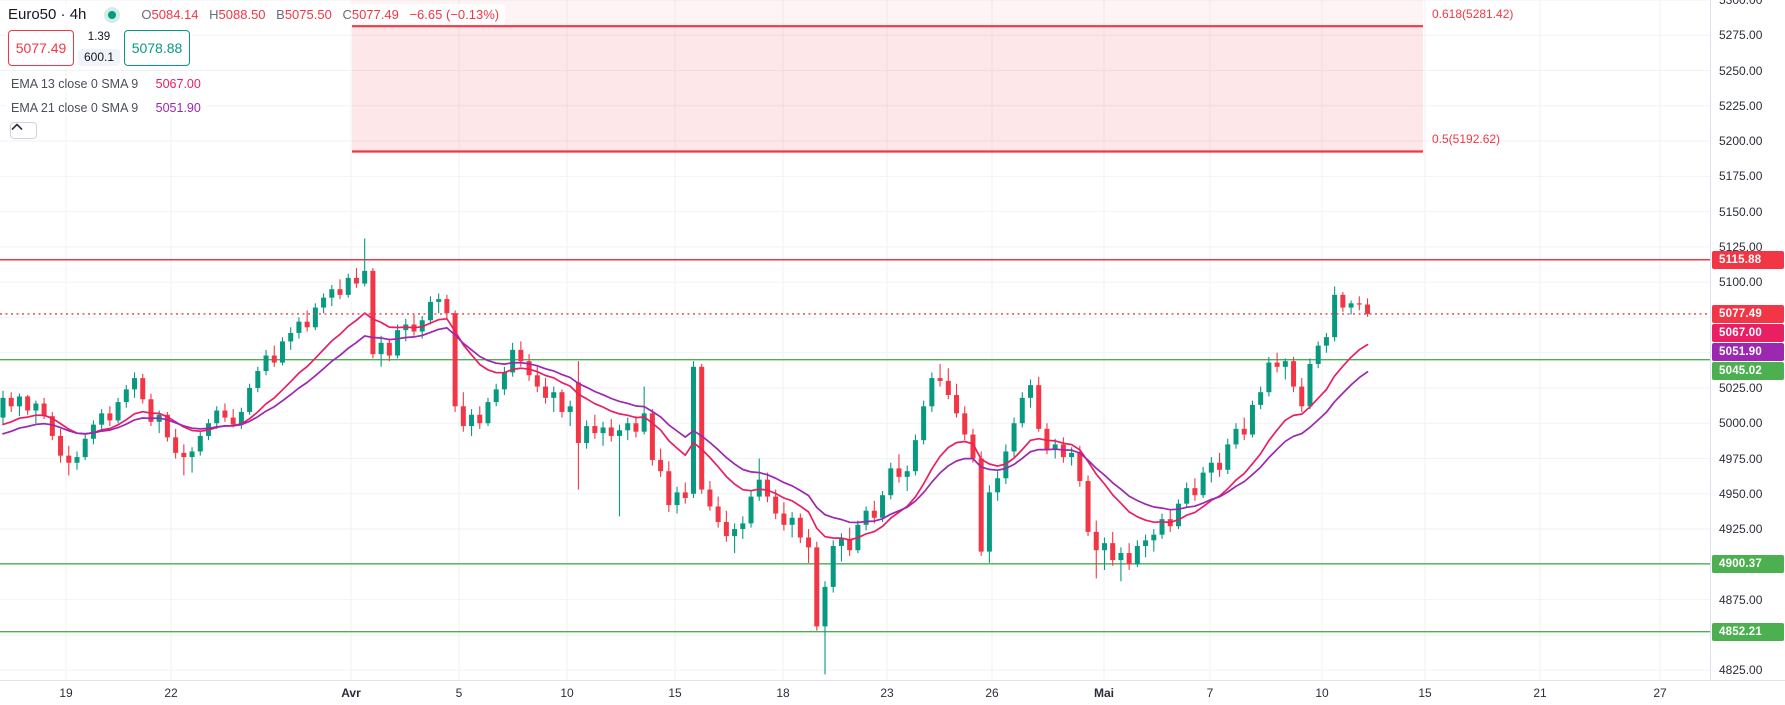 This screenshot has width=1785, height=705. What do you see at coordinates (1741, 387) in the screenshot?
I see `price-tick-label: 5025.00` at bounding box center [1741, 387].